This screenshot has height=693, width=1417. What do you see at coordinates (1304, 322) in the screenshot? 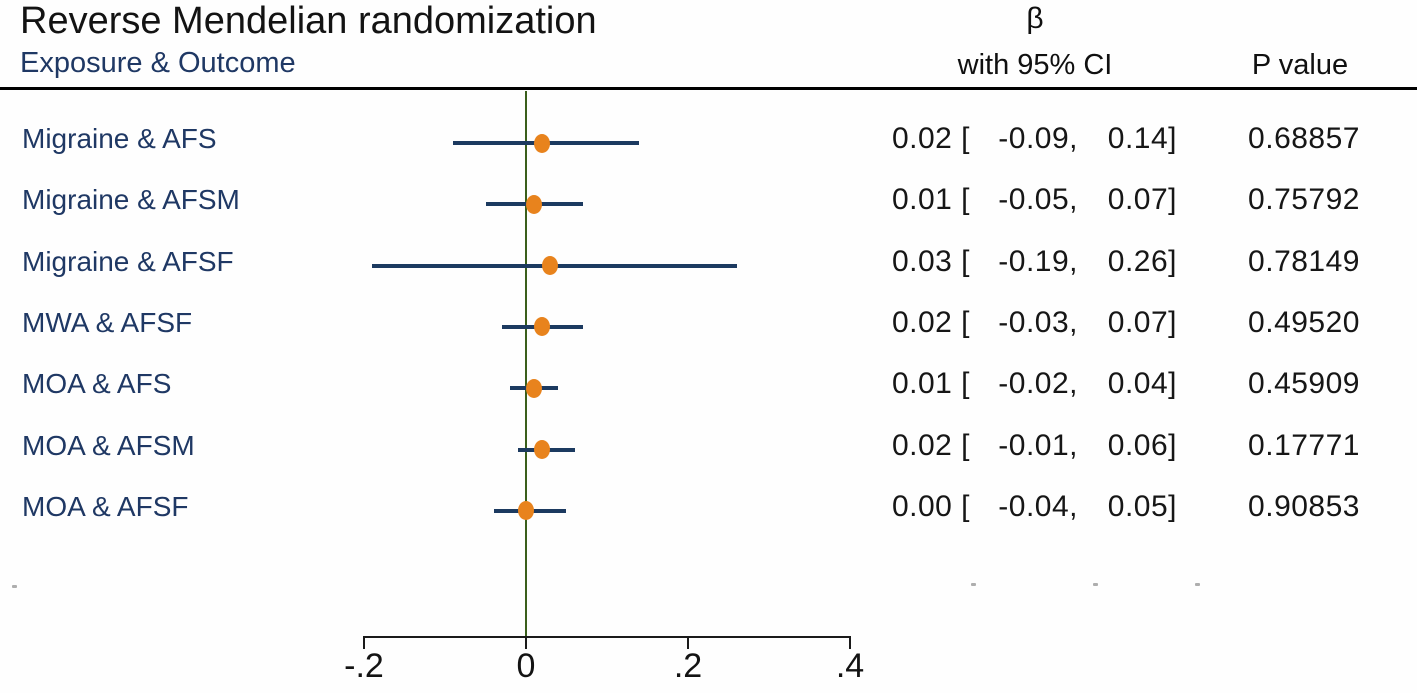
I see `p-value-cell: 0.49520` at bounding box center [1304, 322].